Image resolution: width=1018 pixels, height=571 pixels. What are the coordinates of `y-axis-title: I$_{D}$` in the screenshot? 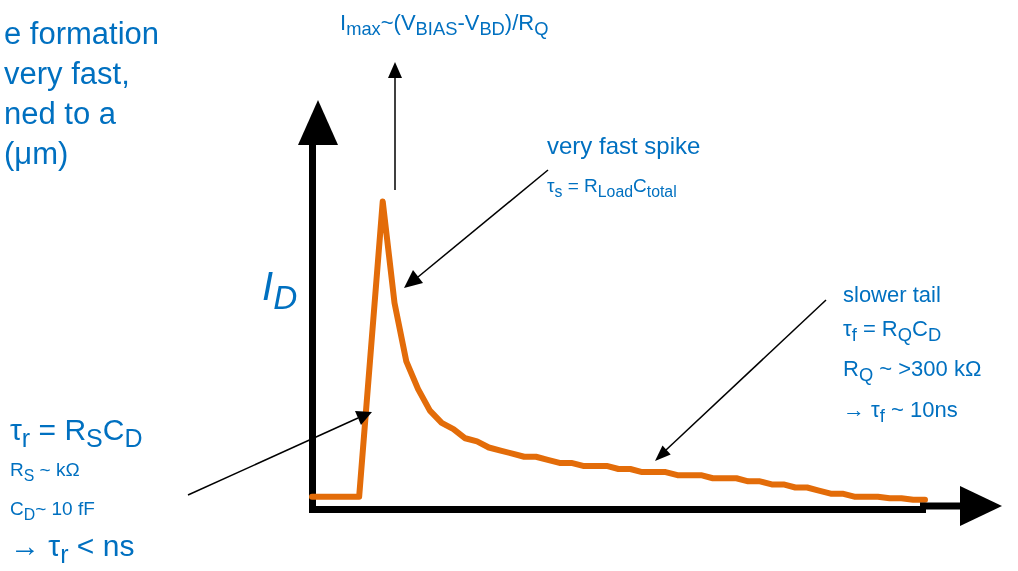 It's located at (280, 290).